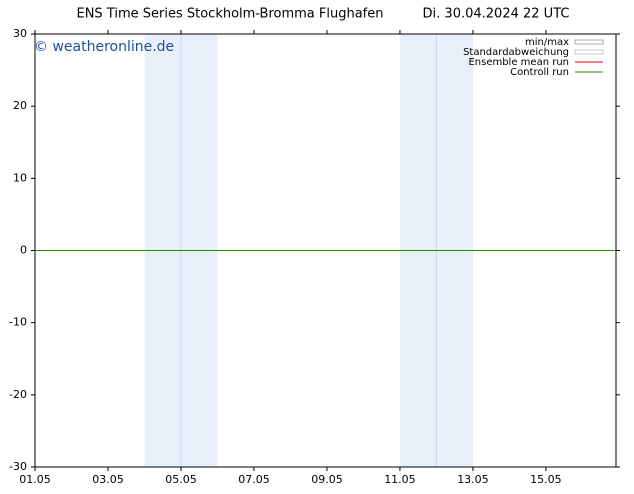 This screenshot has height=494, width=634. Describe the element at coordinates (516, 52) in the screenshot. I see `legend-label: Standardabweichung` at that location.